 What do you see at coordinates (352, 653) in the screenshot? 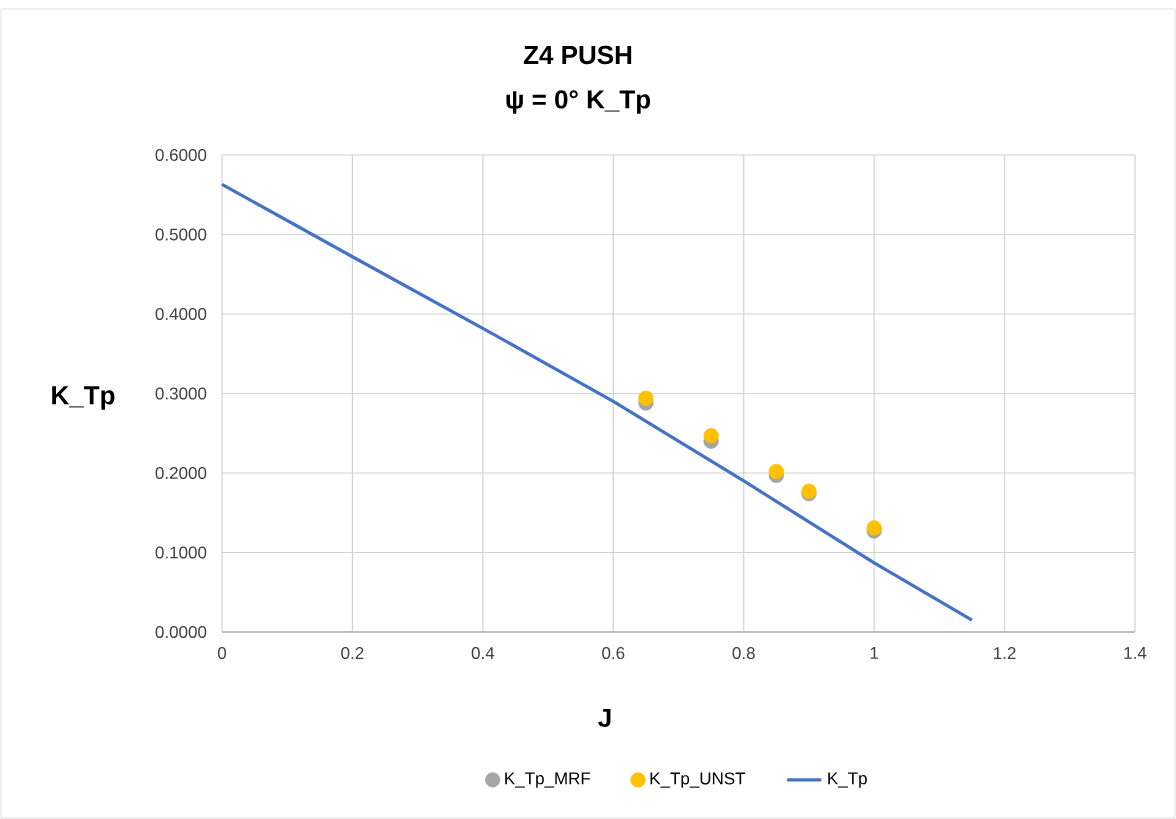
I see `x-tick-label: 0.2` at bounding box center [352, 653].